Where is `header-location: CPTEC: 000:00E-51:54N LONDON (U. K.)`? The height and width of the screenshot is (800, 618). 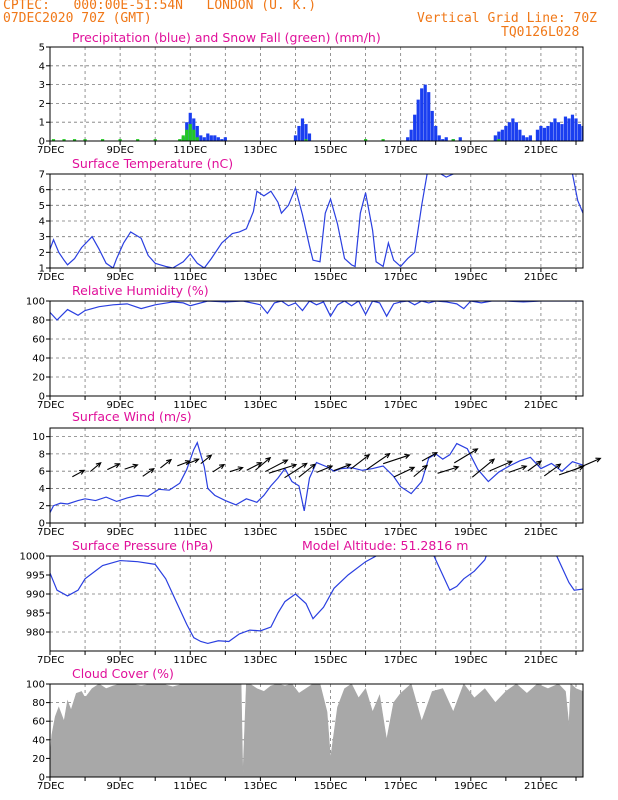 header-location: CPTEC: 000:00E-51:54N LONDON (U. K.) is located at coordinates (160, 6).